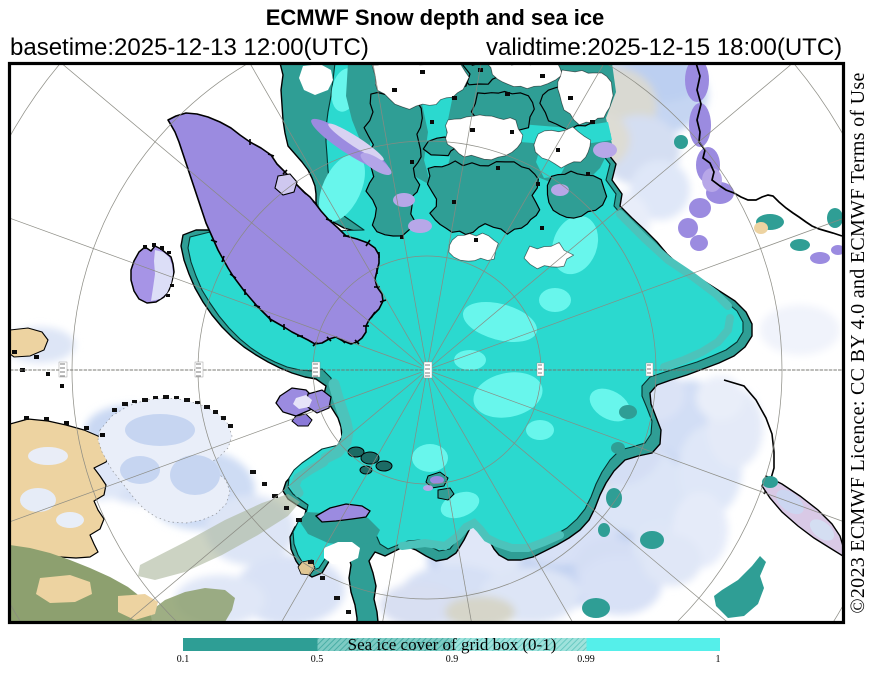  Describe the element at coordinates (718, 659) in the screenshot. I see `svg-text: 1` at that location.